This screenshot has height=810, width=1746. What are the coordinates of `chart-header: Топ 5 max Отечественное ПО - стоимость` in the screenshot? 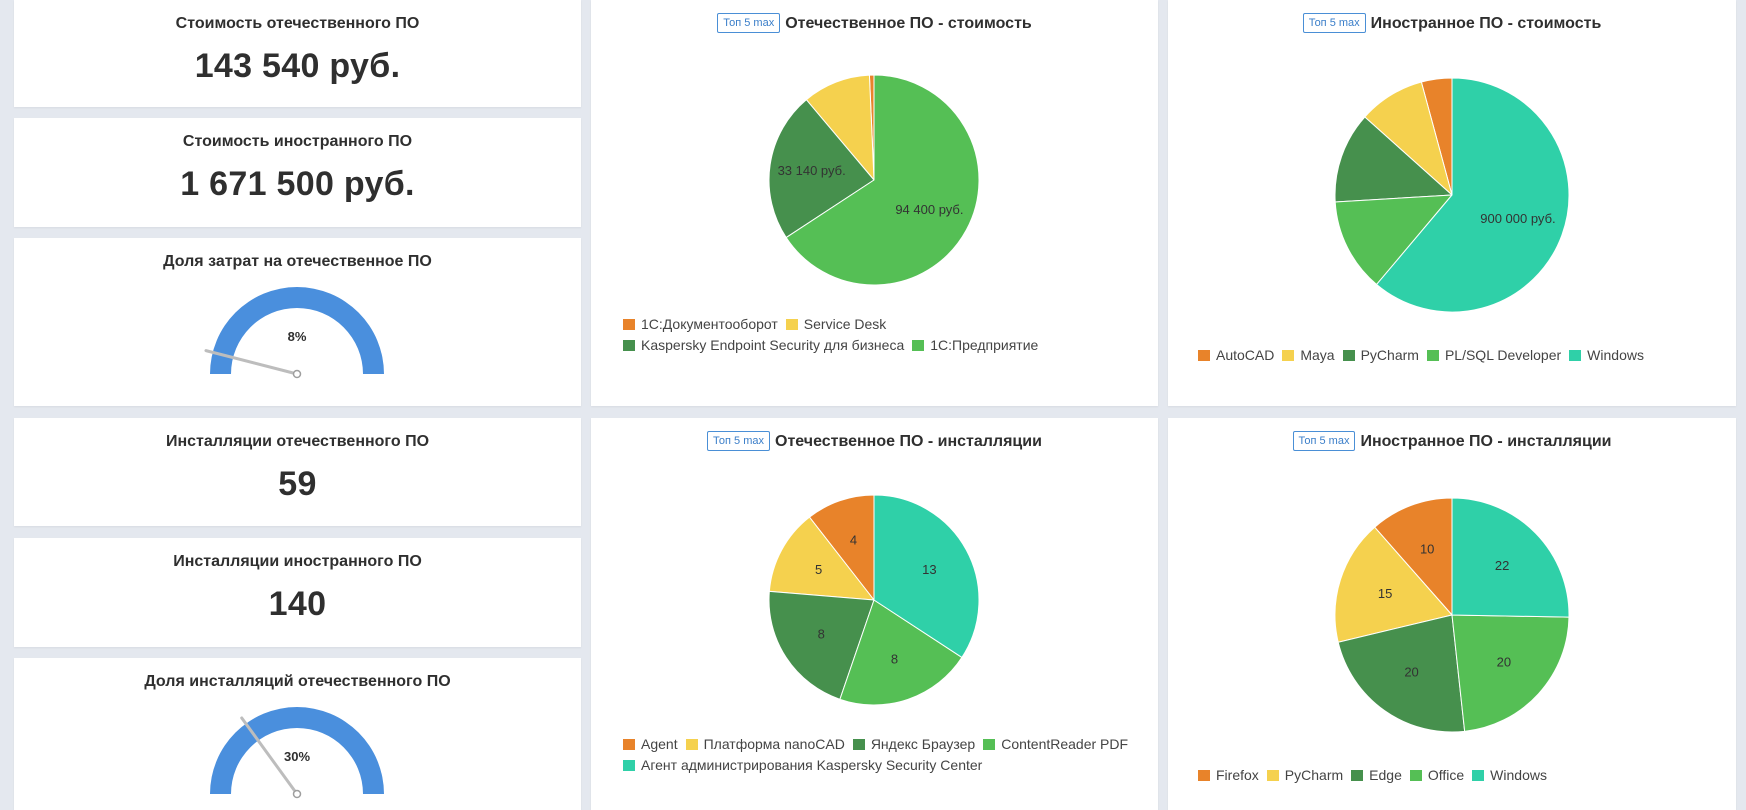 It's located at (874, 23).